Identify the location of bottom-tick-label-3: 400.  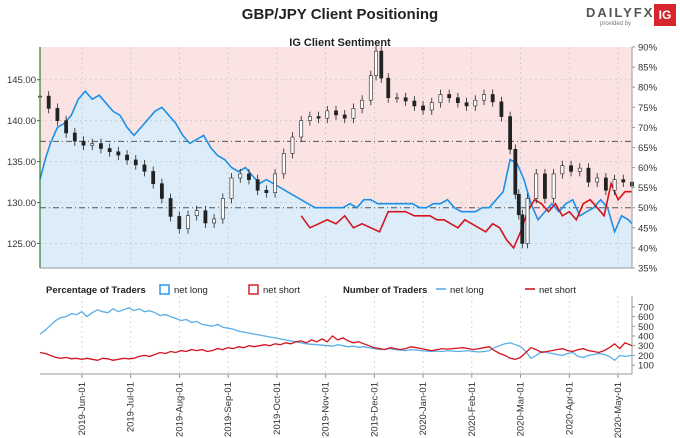
(646, 337).